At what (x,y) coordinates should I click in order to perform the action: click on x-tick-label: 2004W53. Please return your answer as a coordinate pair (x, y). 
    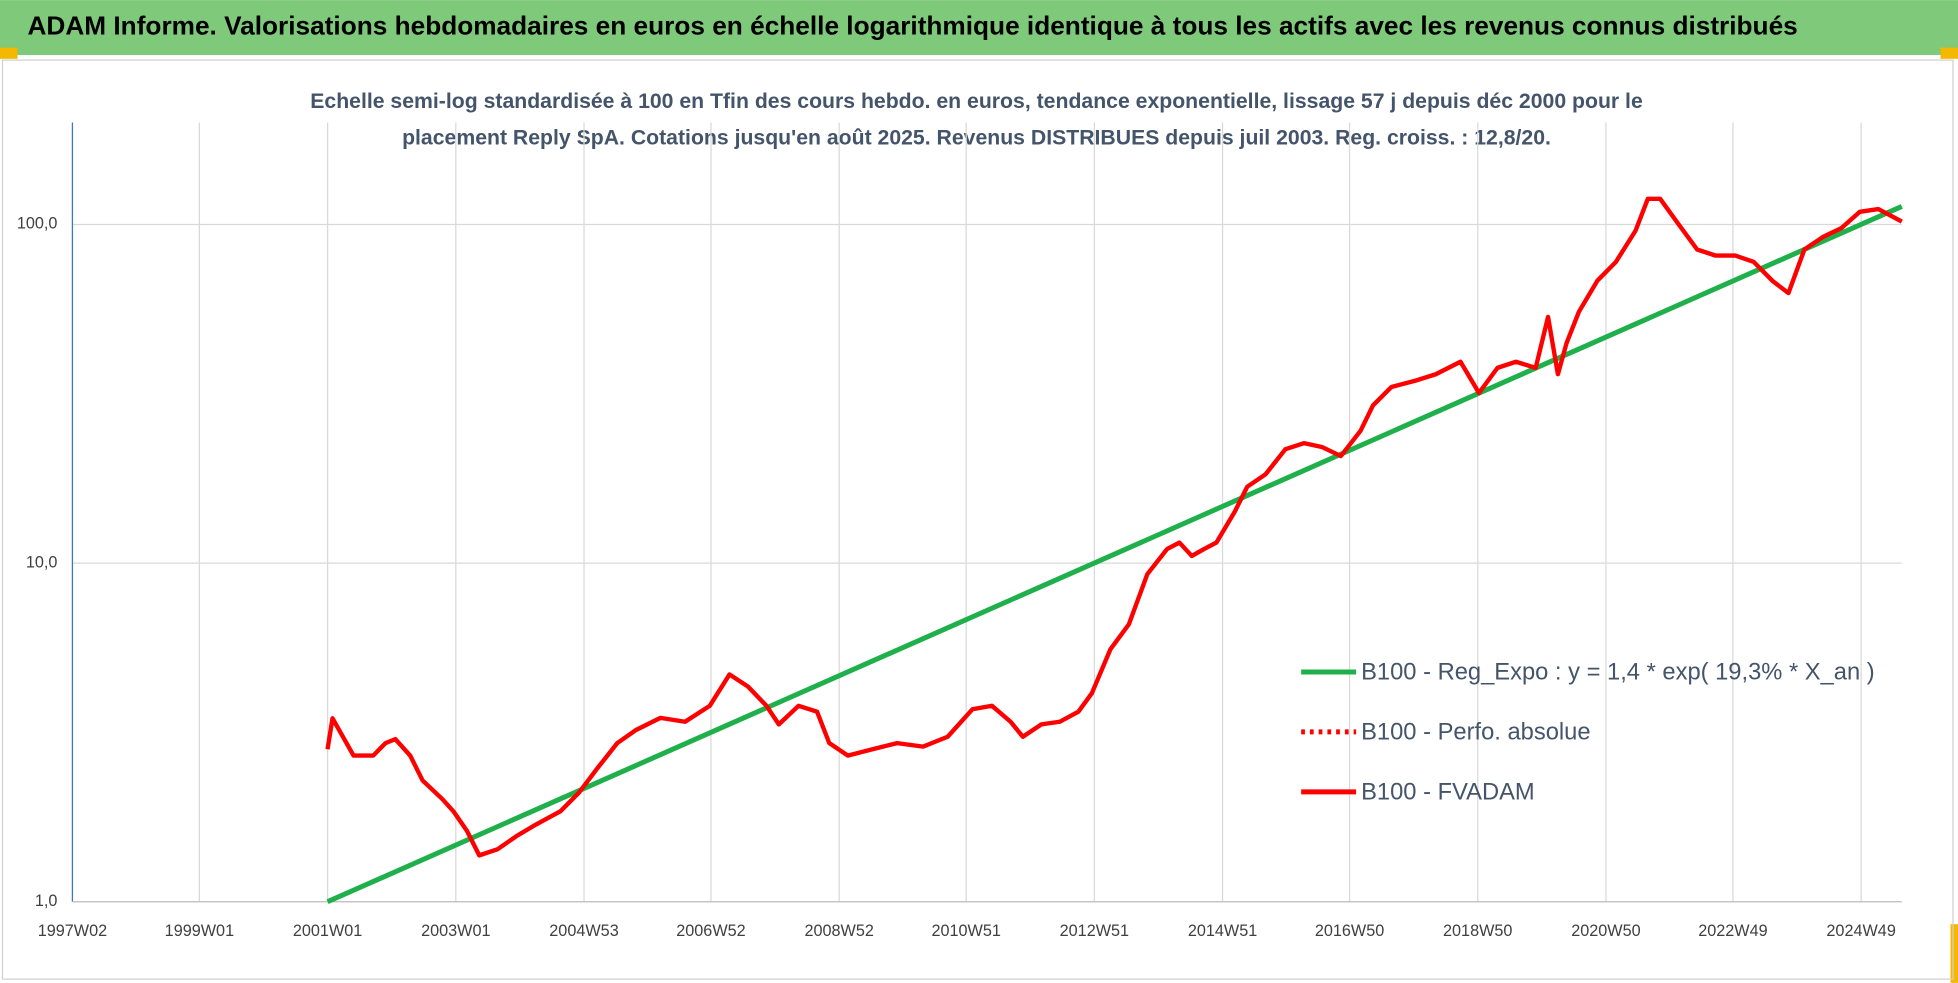
    Looking at the image, I should click on (583, 931).